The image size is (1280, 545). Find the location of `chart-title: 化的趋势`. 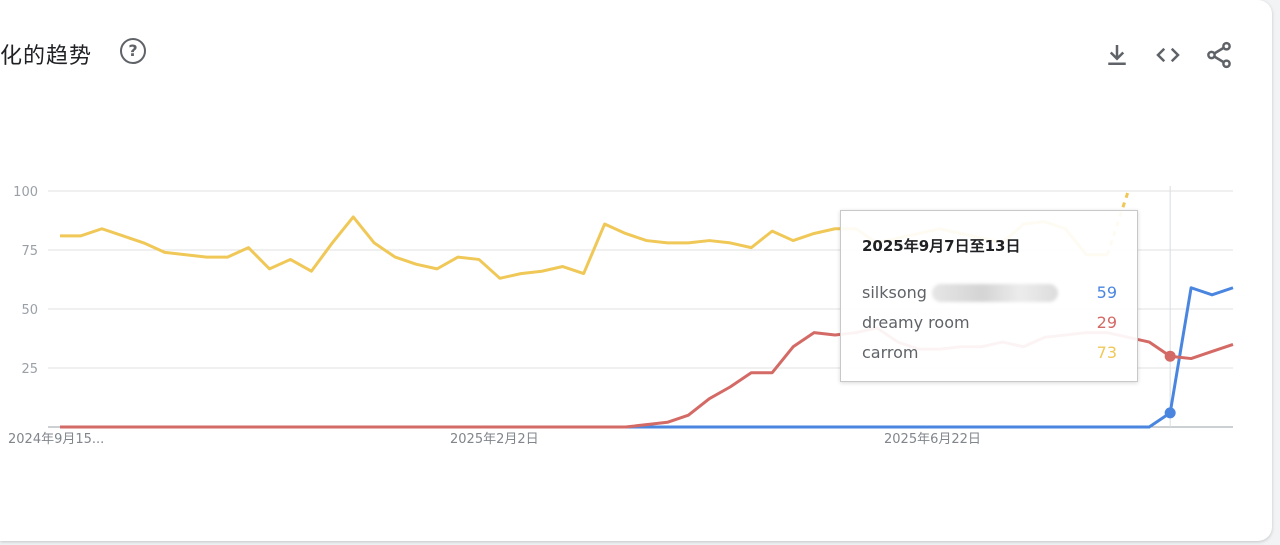

chart-title: 化的趋势 is located at coordinates (46, 56).